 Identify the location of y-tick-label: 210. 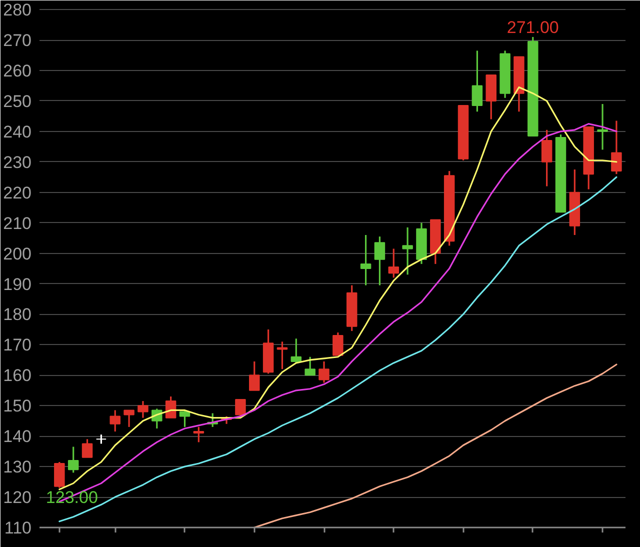
(17, 223).